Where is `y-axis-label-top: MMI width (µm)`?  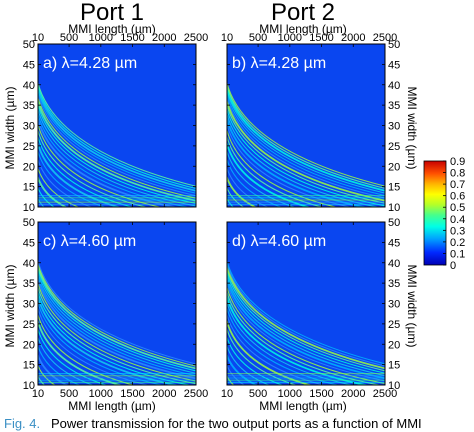
y-axis-label-top: MMI width (µm) is located at coordinates (10, 128).